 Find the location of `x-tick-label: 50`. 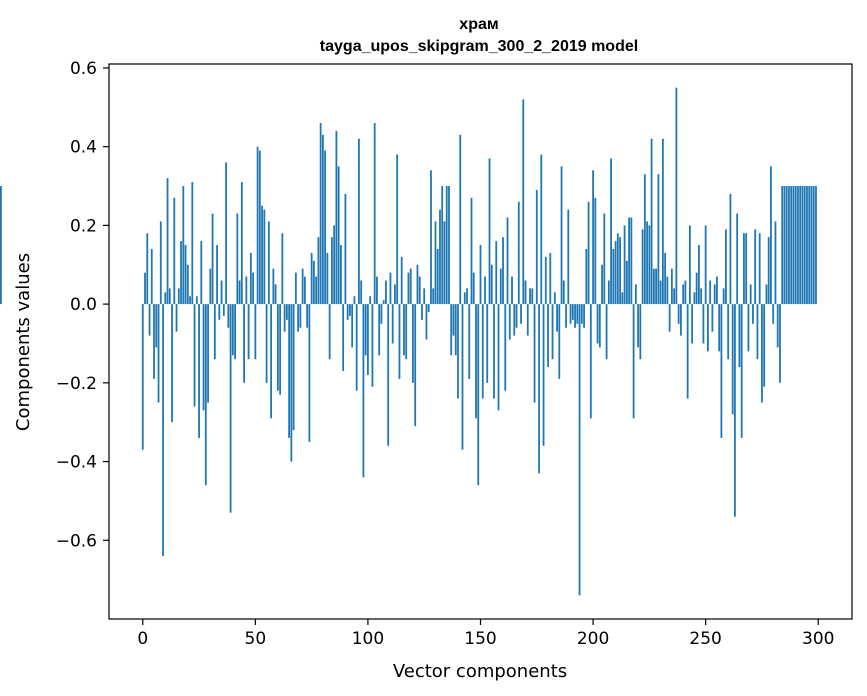

x-tick-label: 50 is located at coordinates (256, 639).